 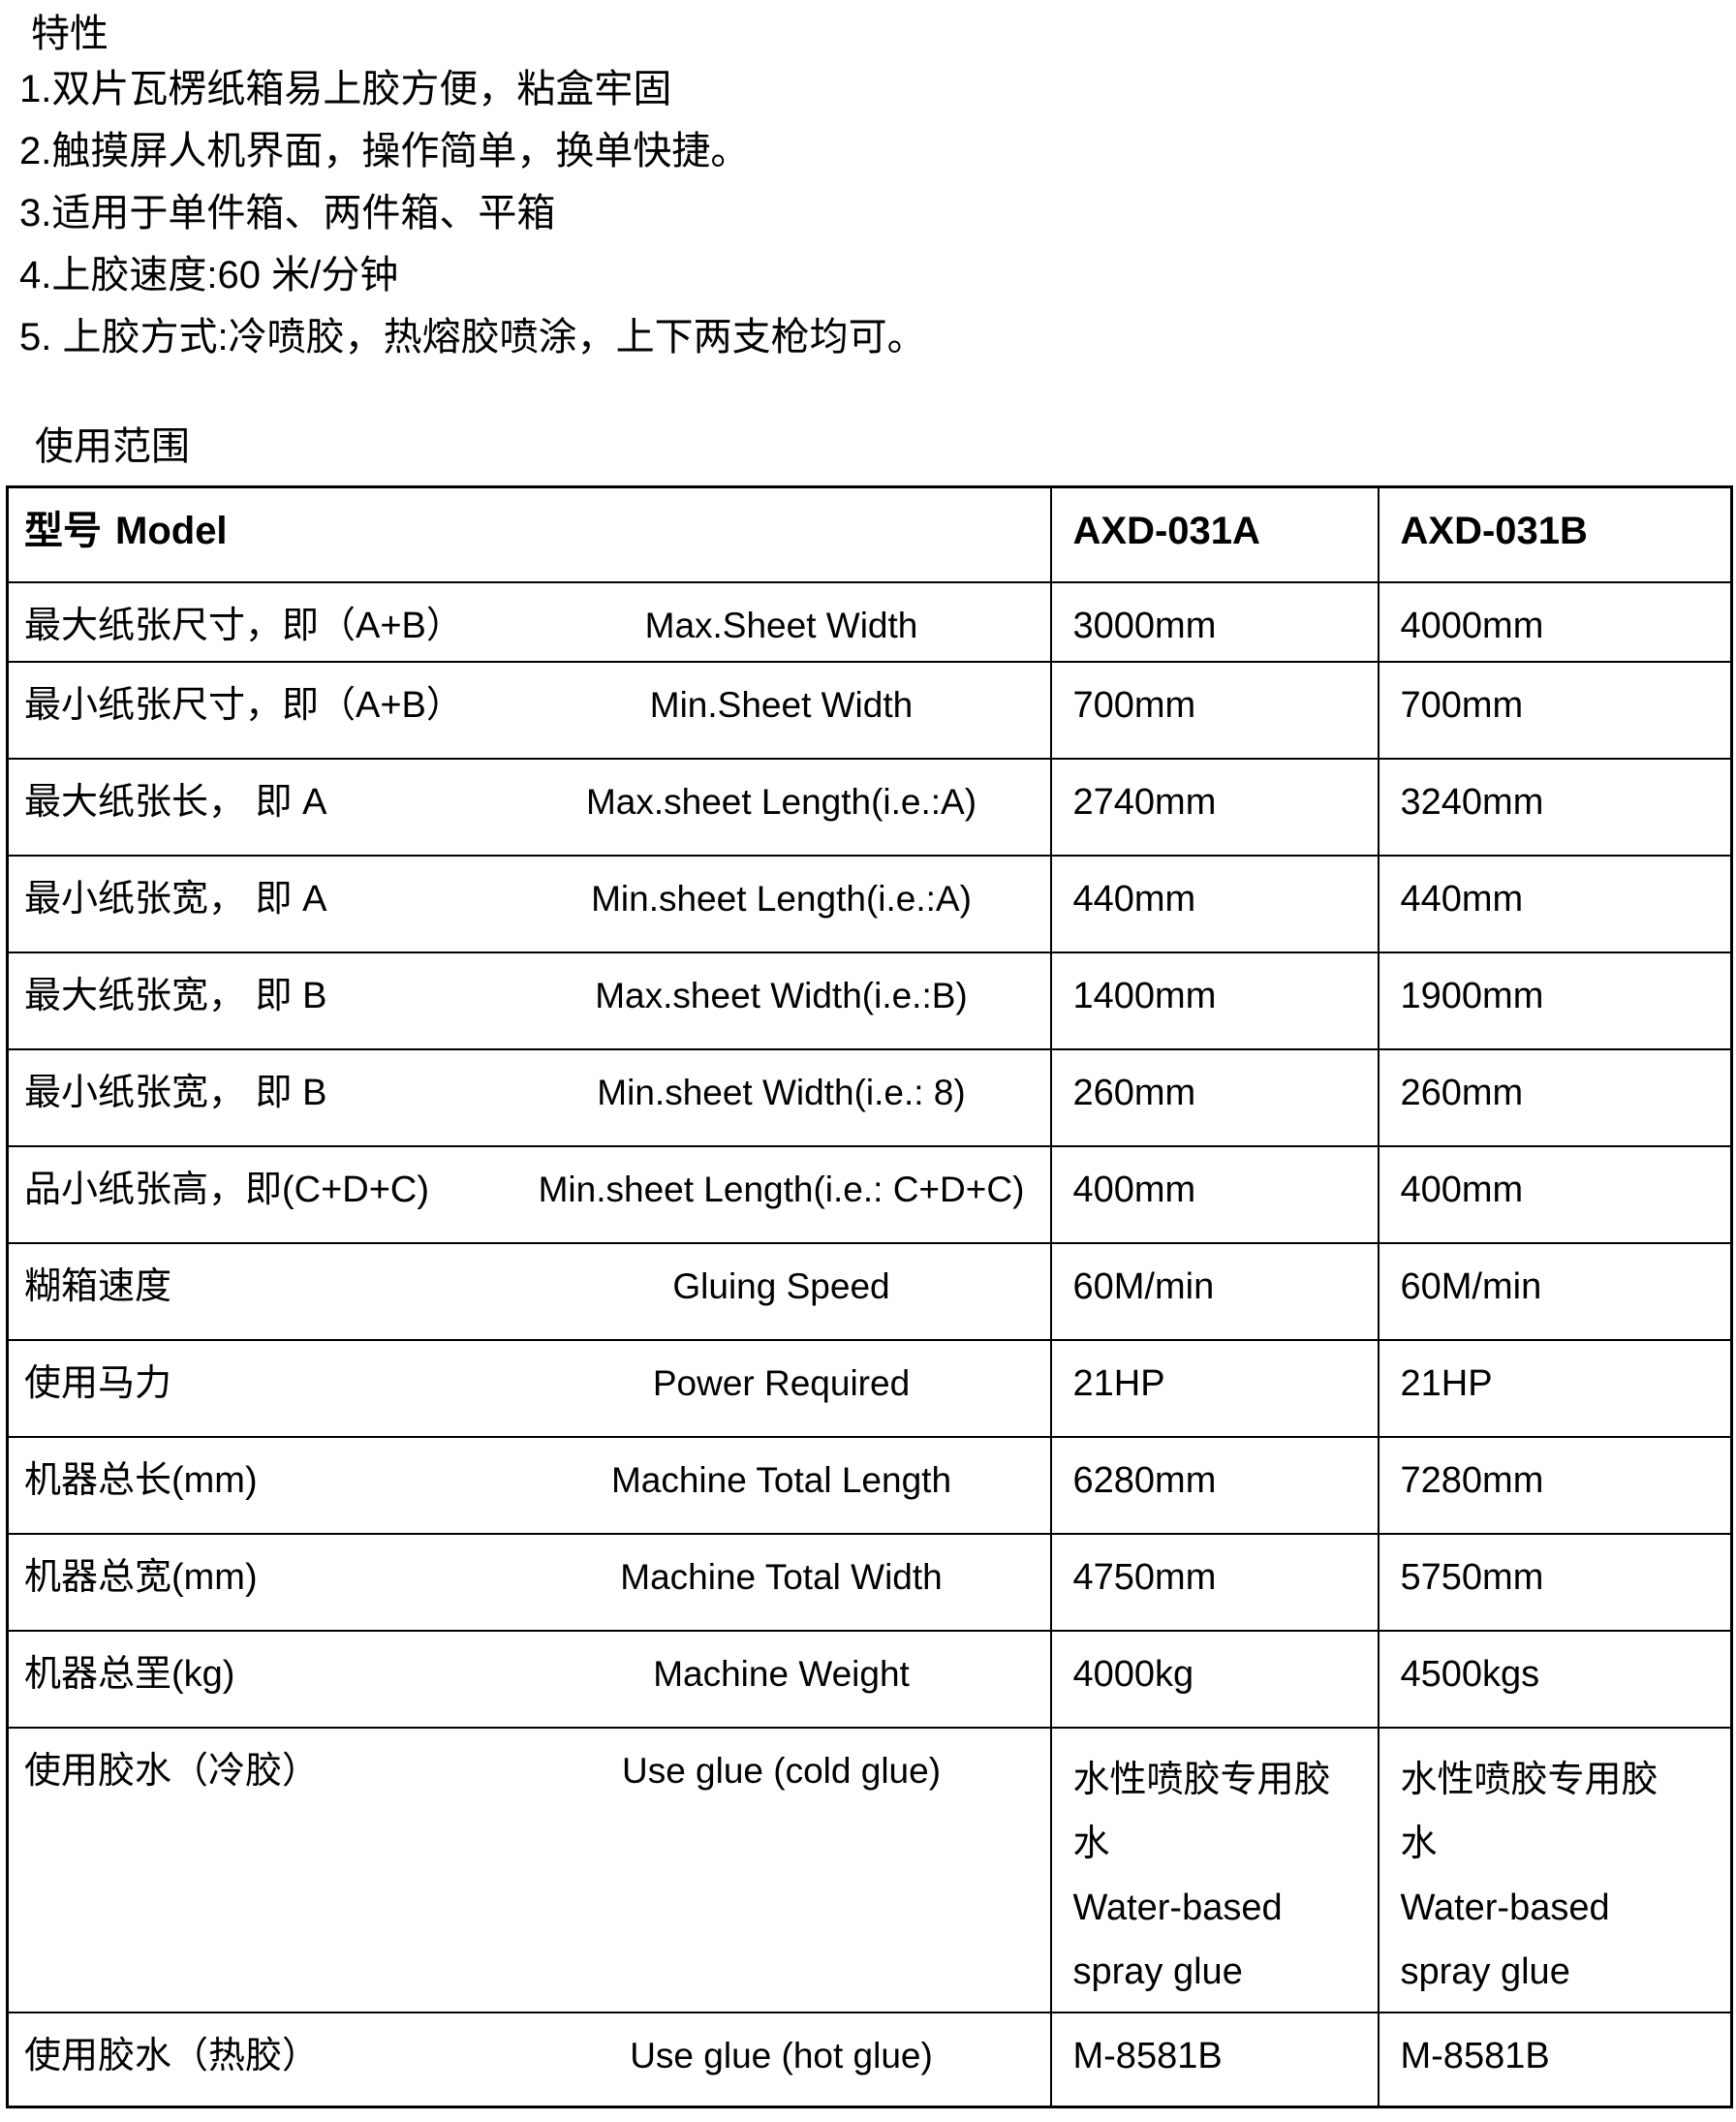 What do you see at coordinates (529, 1388) in the screenshot?
I see `spec-label-cell: 使用马力 Power Required` at bounding box center [529, 1388].